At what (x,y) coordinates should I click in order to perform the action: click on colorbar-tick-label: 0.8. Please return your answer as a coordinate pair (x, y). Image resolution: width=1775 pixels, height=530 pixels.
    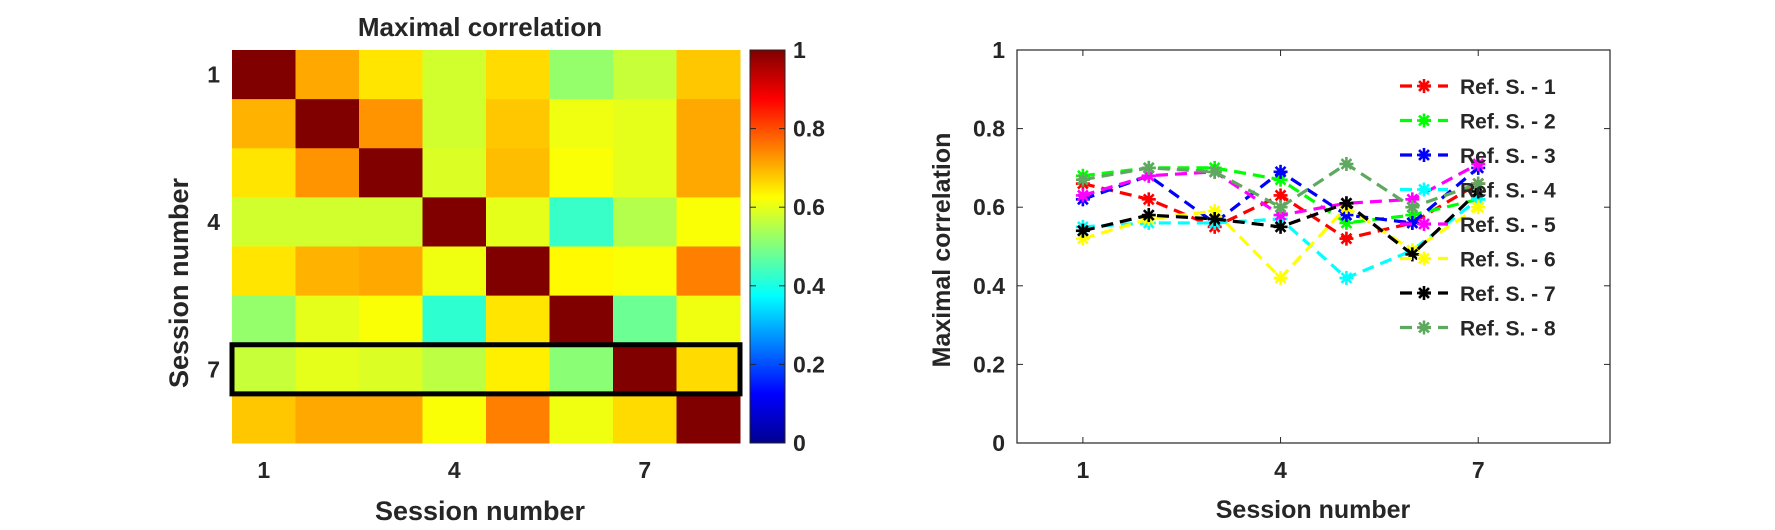
    Looking at the image, I should click on (809, 129).